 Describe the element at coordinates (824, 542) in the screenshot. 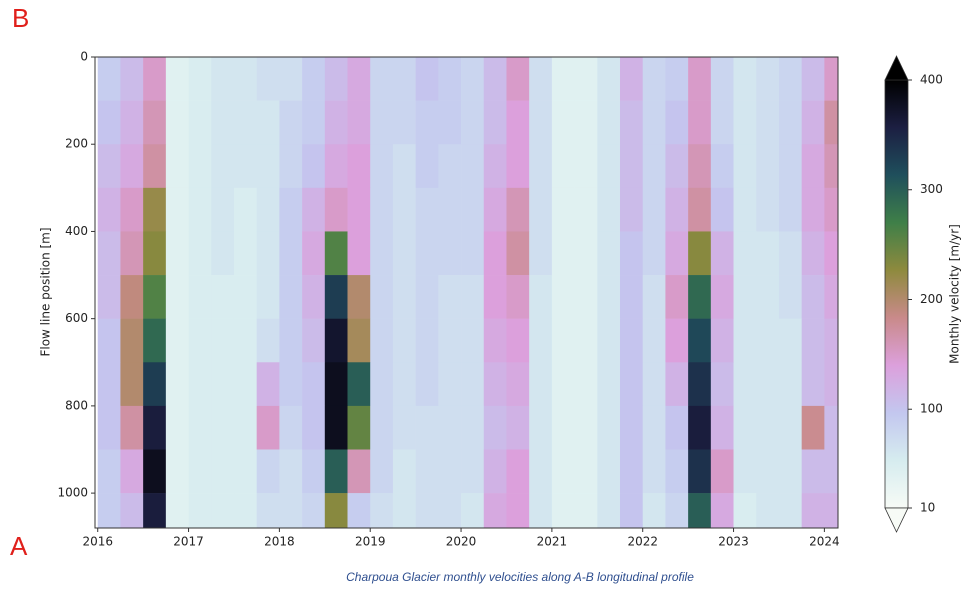

I see `x-tick-label: 2024` at that location.